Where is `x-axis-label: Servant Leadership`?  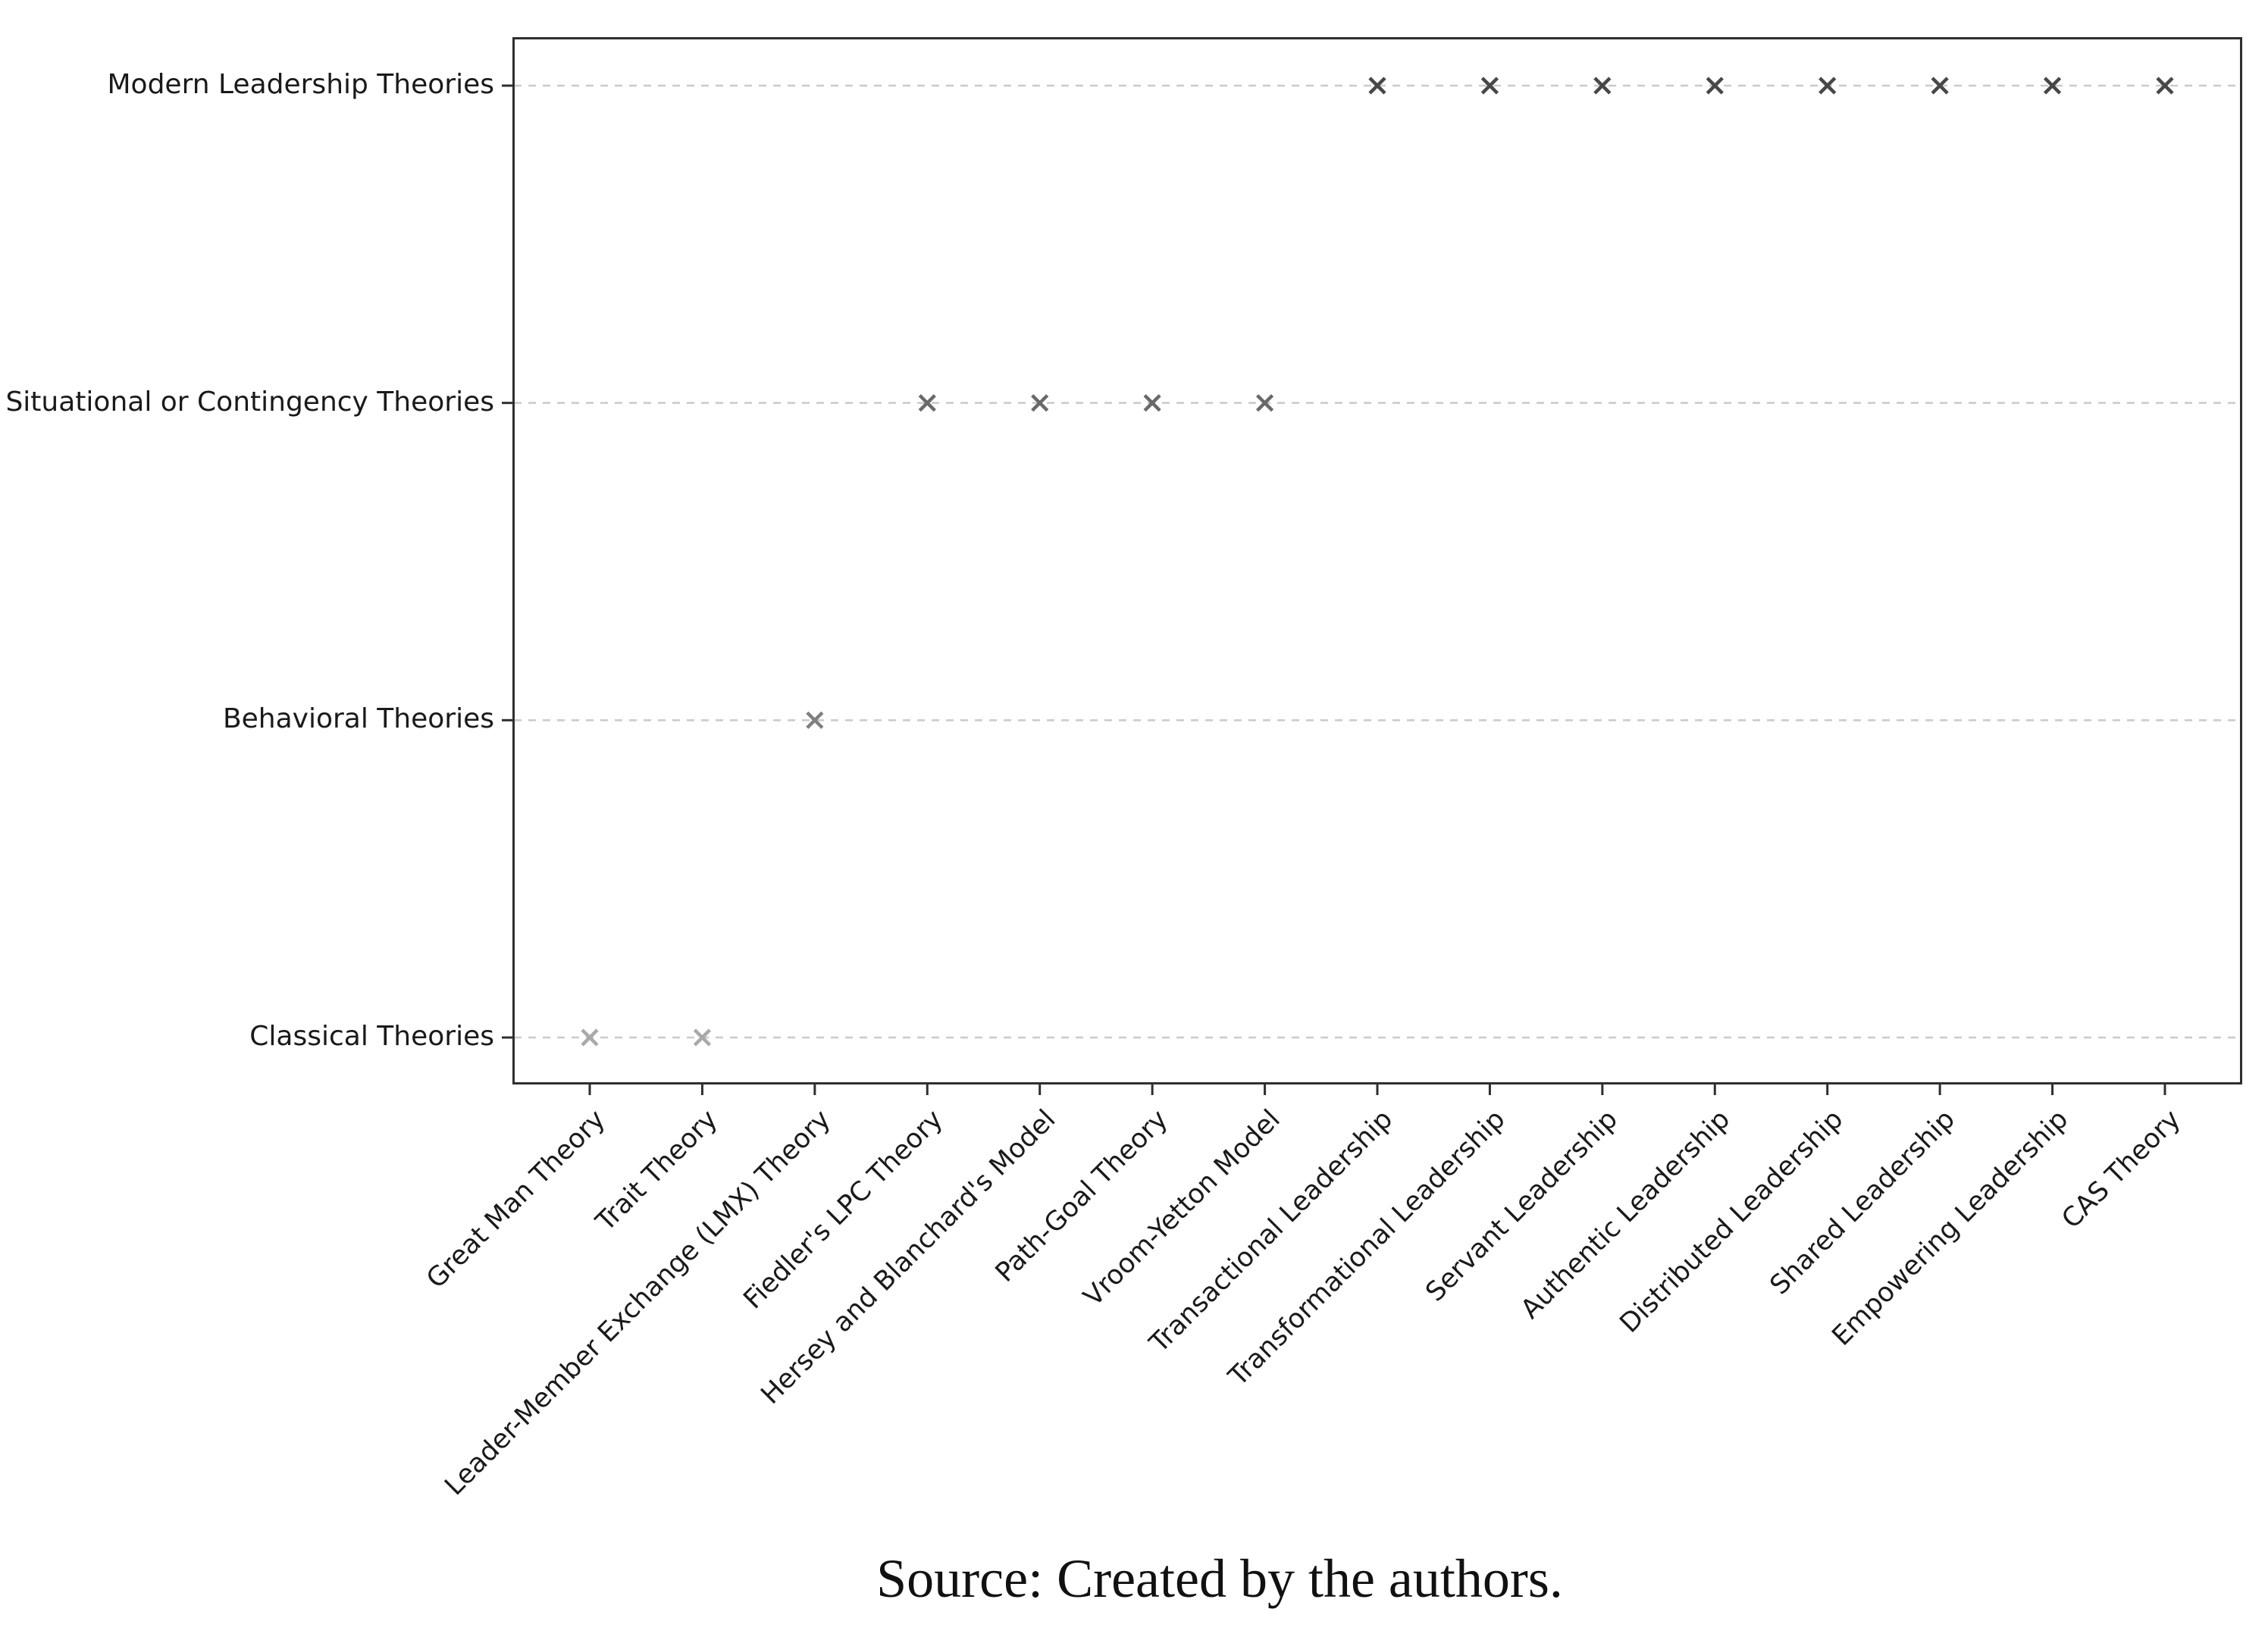 x-axis-label: Servant Leadership is located at coordinates (1522, 1206).